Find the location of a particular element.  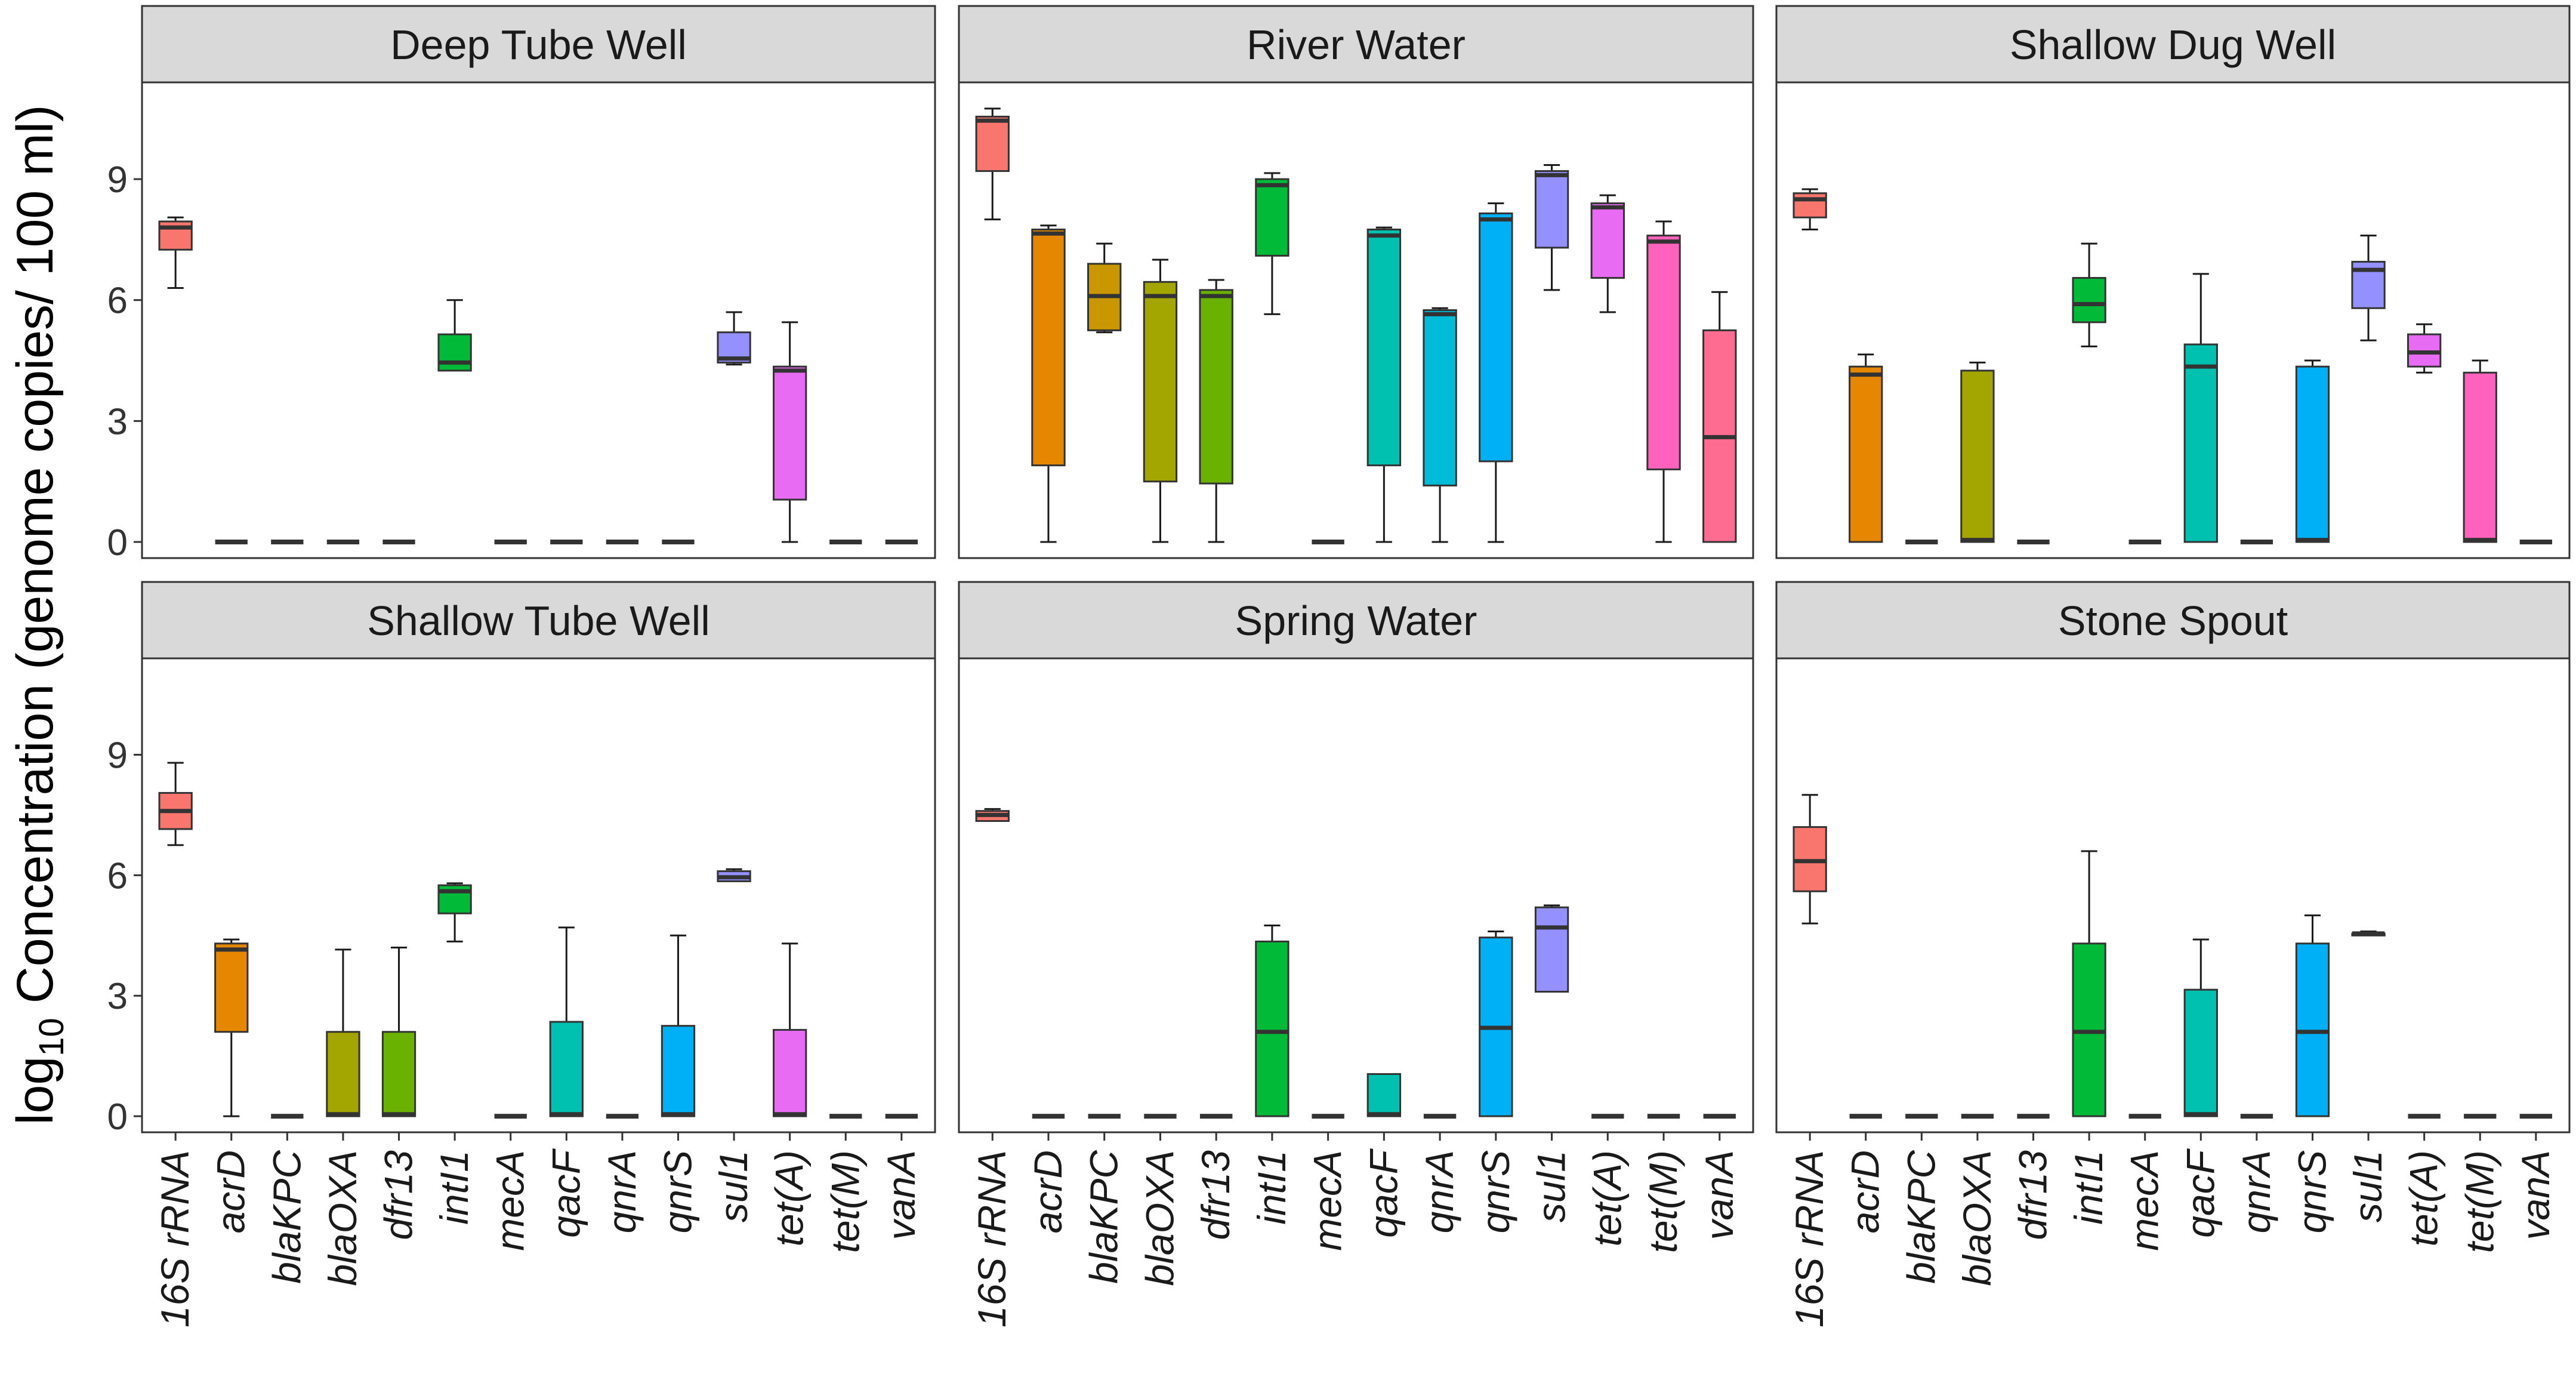

box-shallow-tube-well-acrd is located at coordinates (231, 1027).